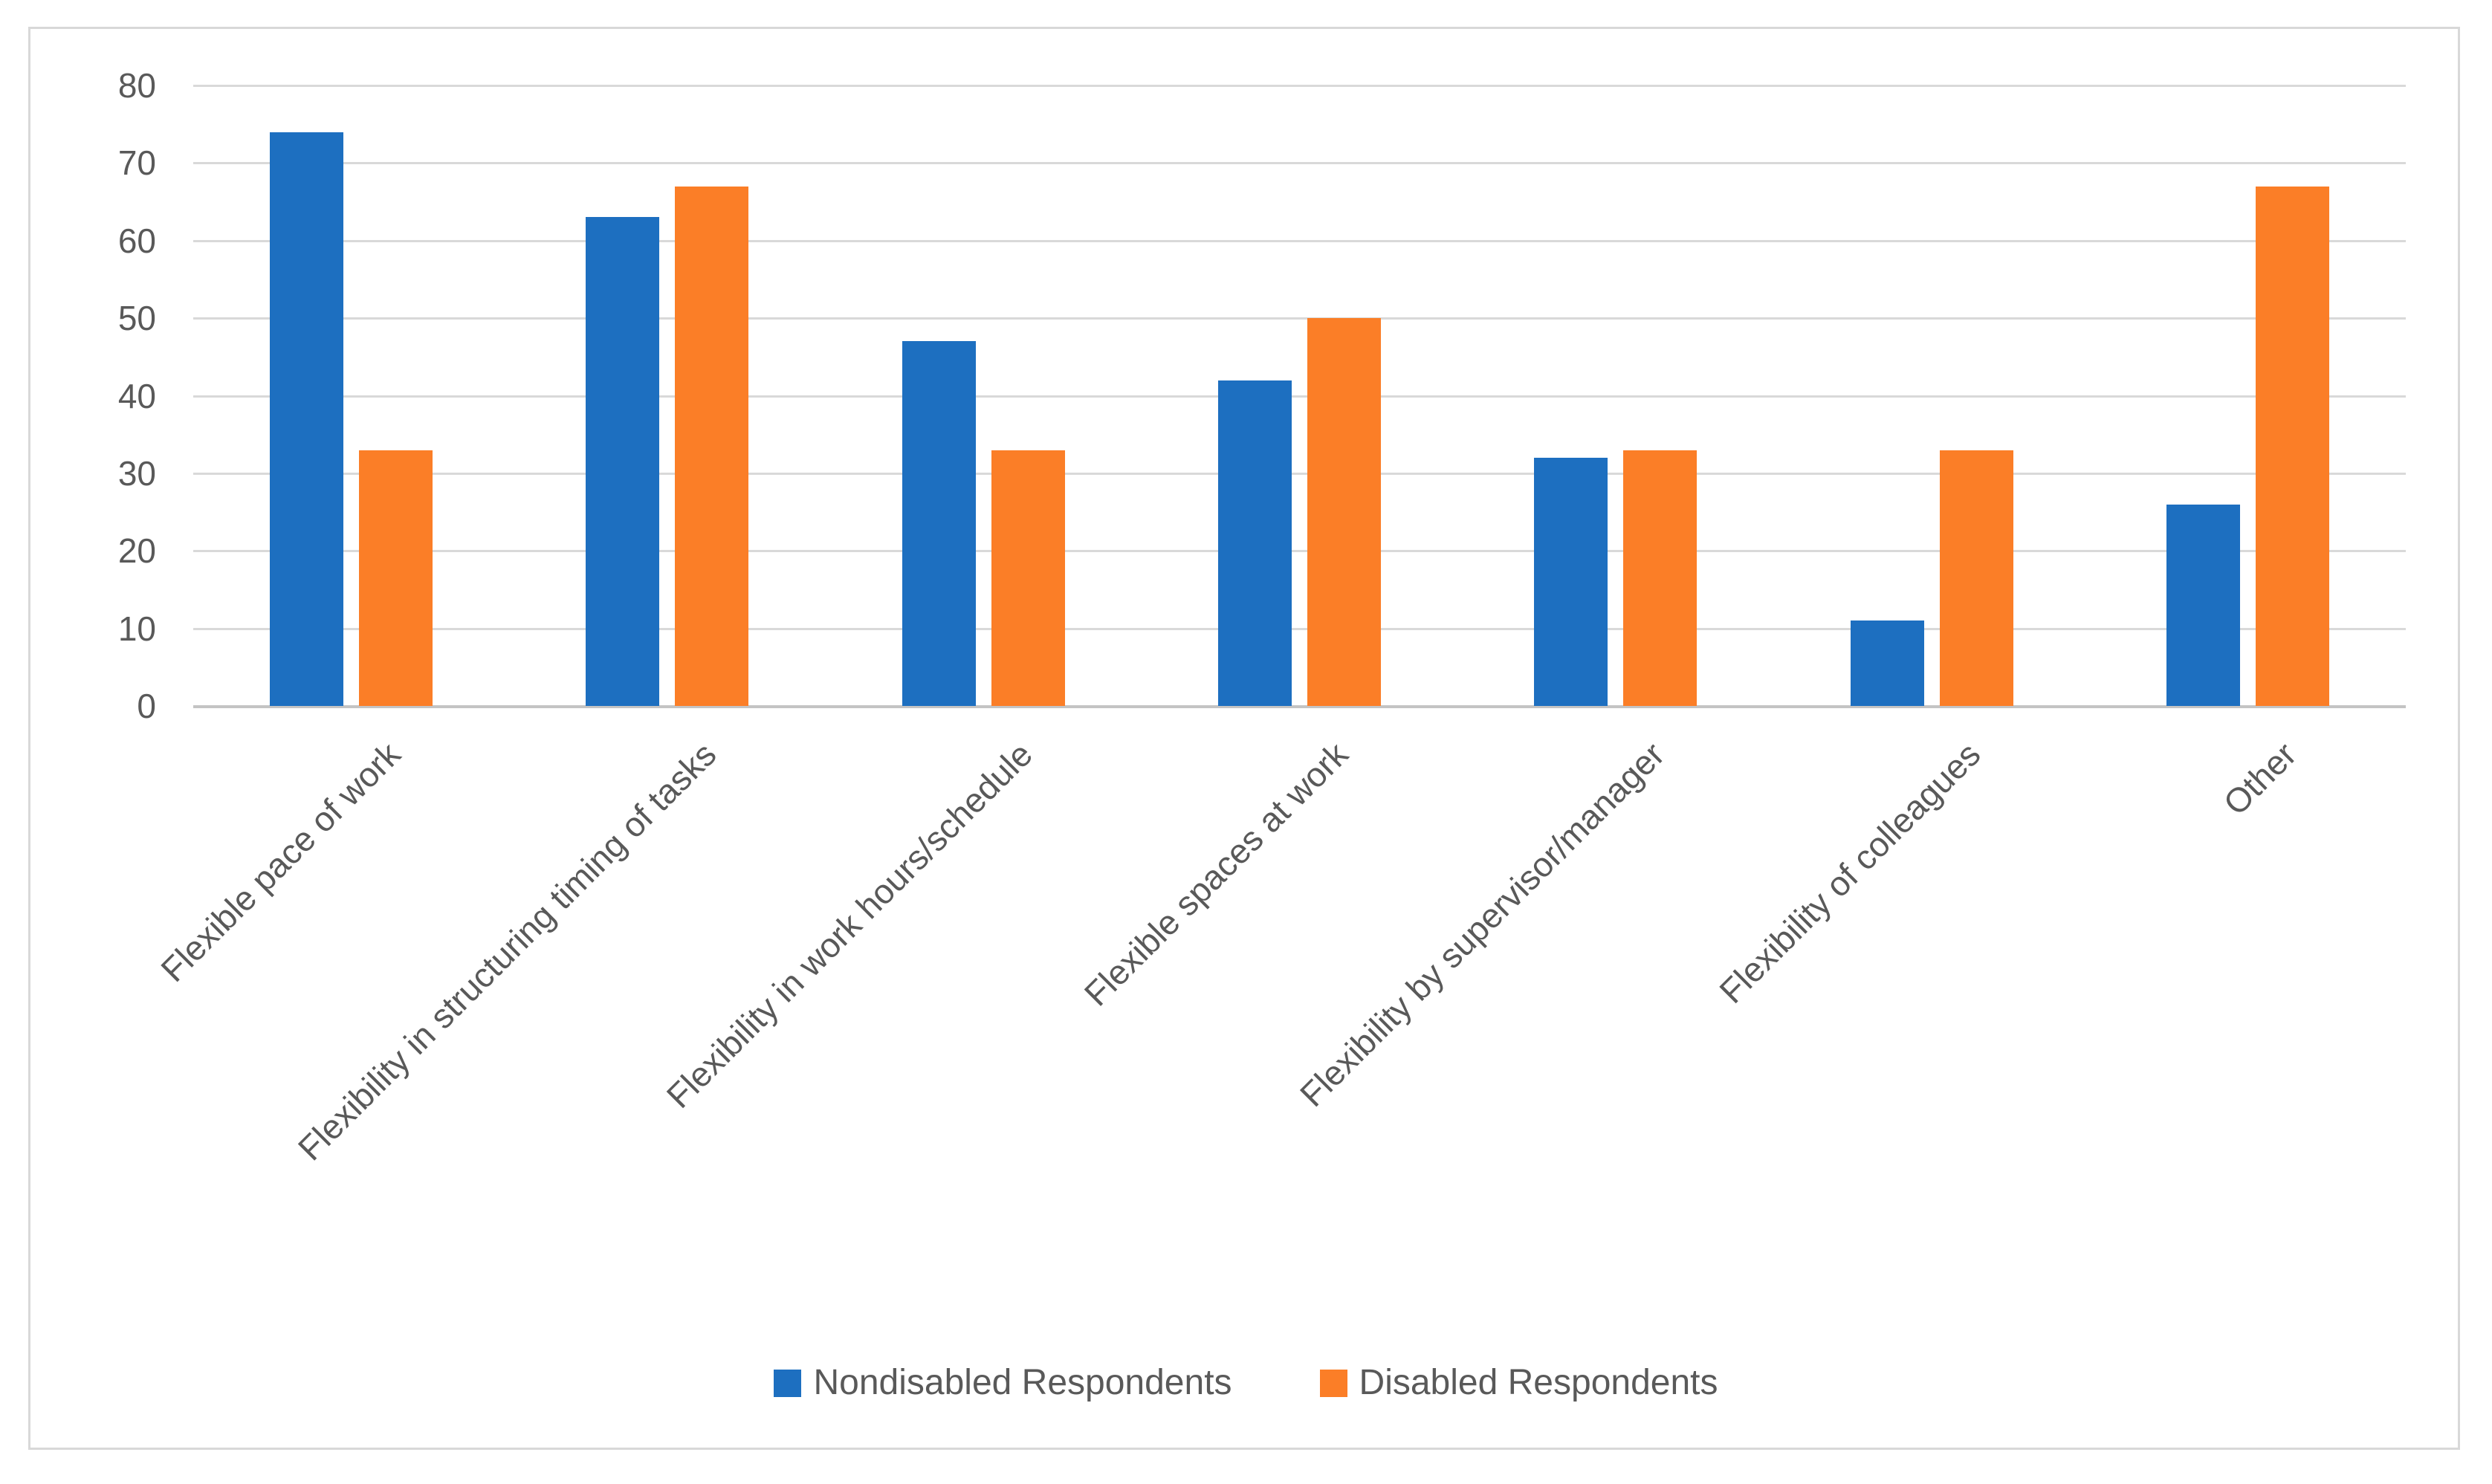 Image resolution: width=2492 pixels, height=1484 pixels. Describe the element at coordinates (1023, 1382) in the screenshot. I see `legend-label-nondisabled: Nondisabled Respondents` at that location.